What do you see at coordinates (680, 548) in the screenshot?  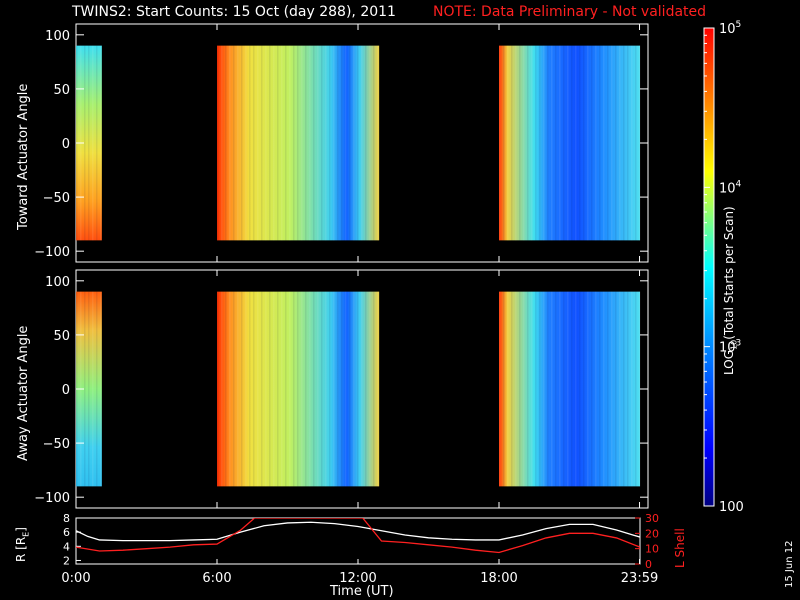 I see `orbit-right-ylabel: L Shell` at bounding box center [680, 548].